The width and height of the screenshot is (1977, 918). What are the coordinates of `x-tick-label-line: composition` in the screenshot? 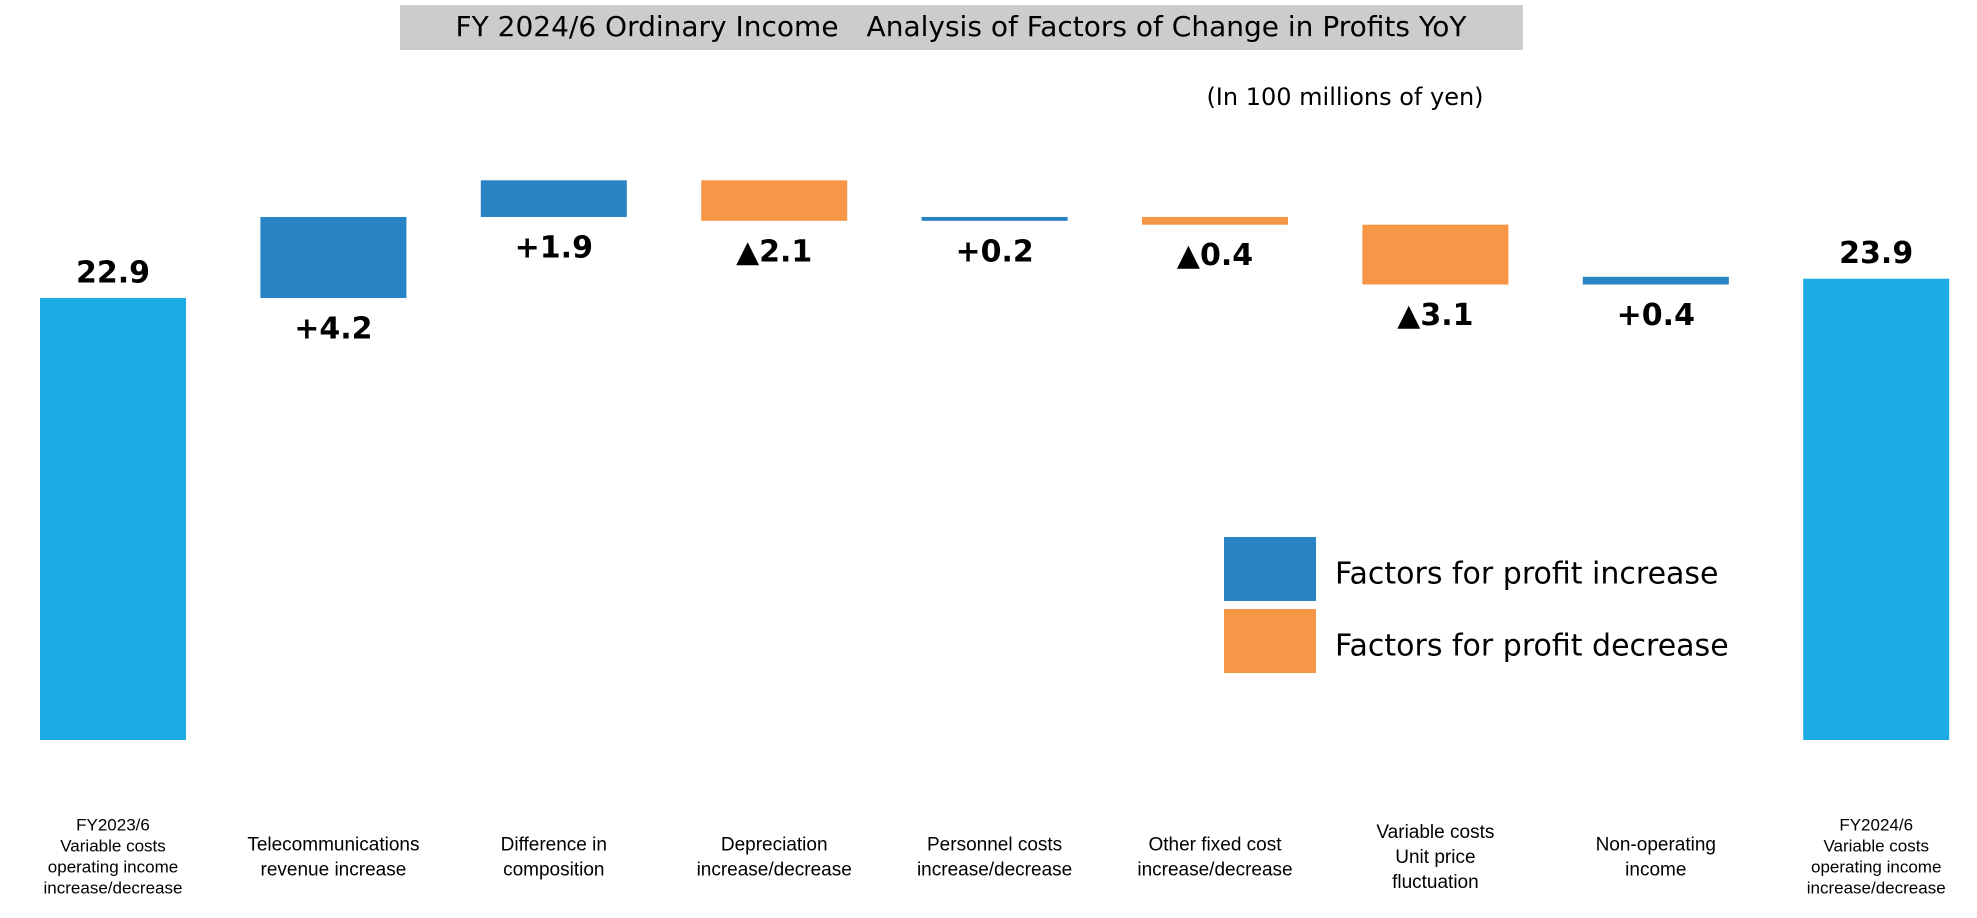 It's located at (553, 870).